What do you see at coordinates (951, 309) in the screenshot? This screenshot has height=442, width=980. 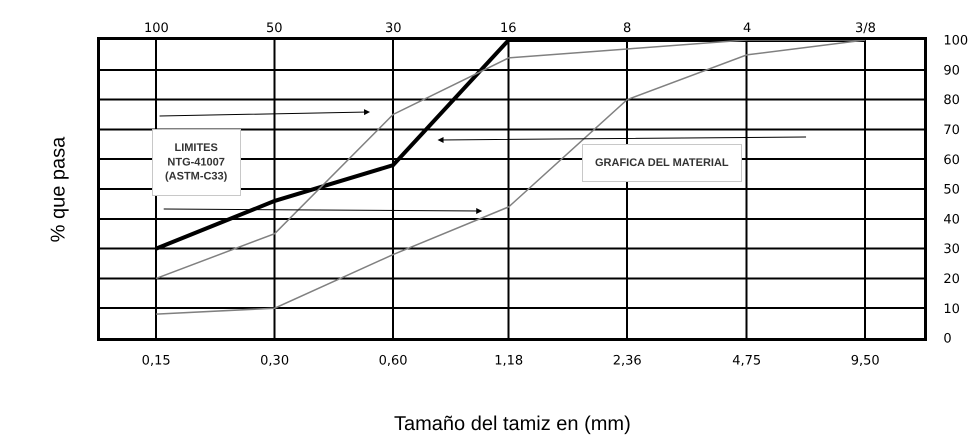 I see `y-tick-label: 10` at bounding box center [951, 309].